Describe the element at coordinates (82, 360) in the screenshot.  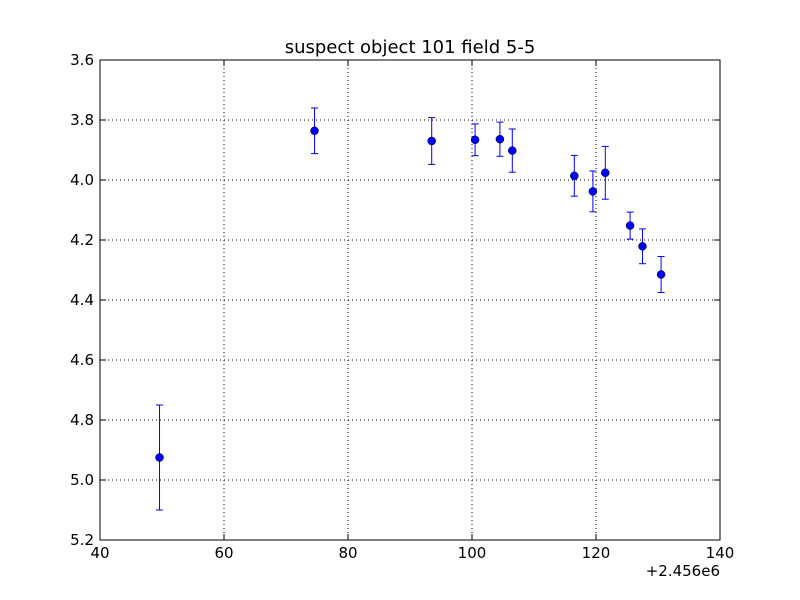
I see `y-tick-label: 4.6` at that location.